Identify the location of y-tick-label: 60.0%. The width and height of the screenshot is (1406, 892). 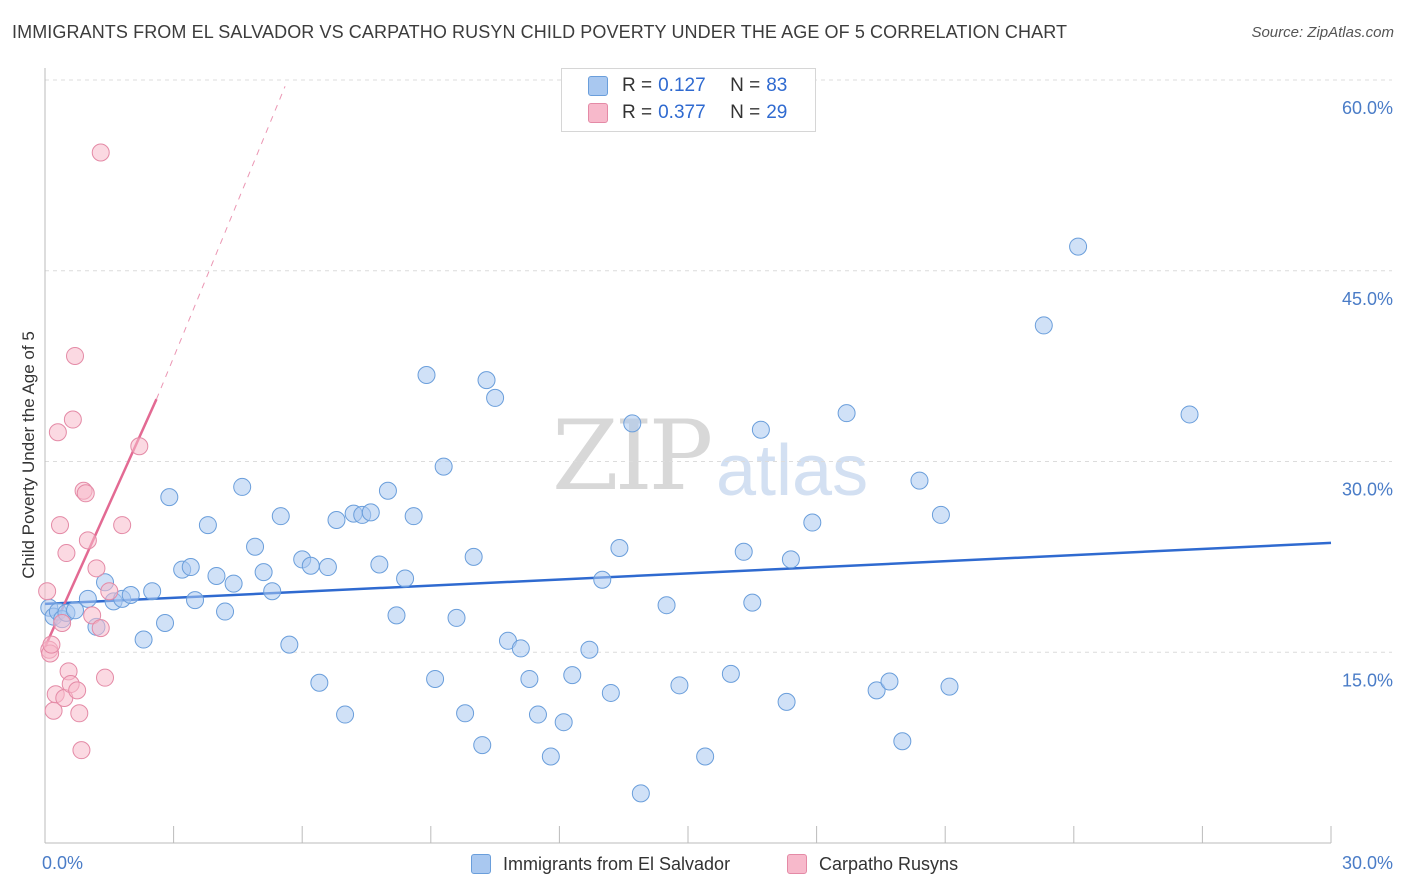
(1367, 108).